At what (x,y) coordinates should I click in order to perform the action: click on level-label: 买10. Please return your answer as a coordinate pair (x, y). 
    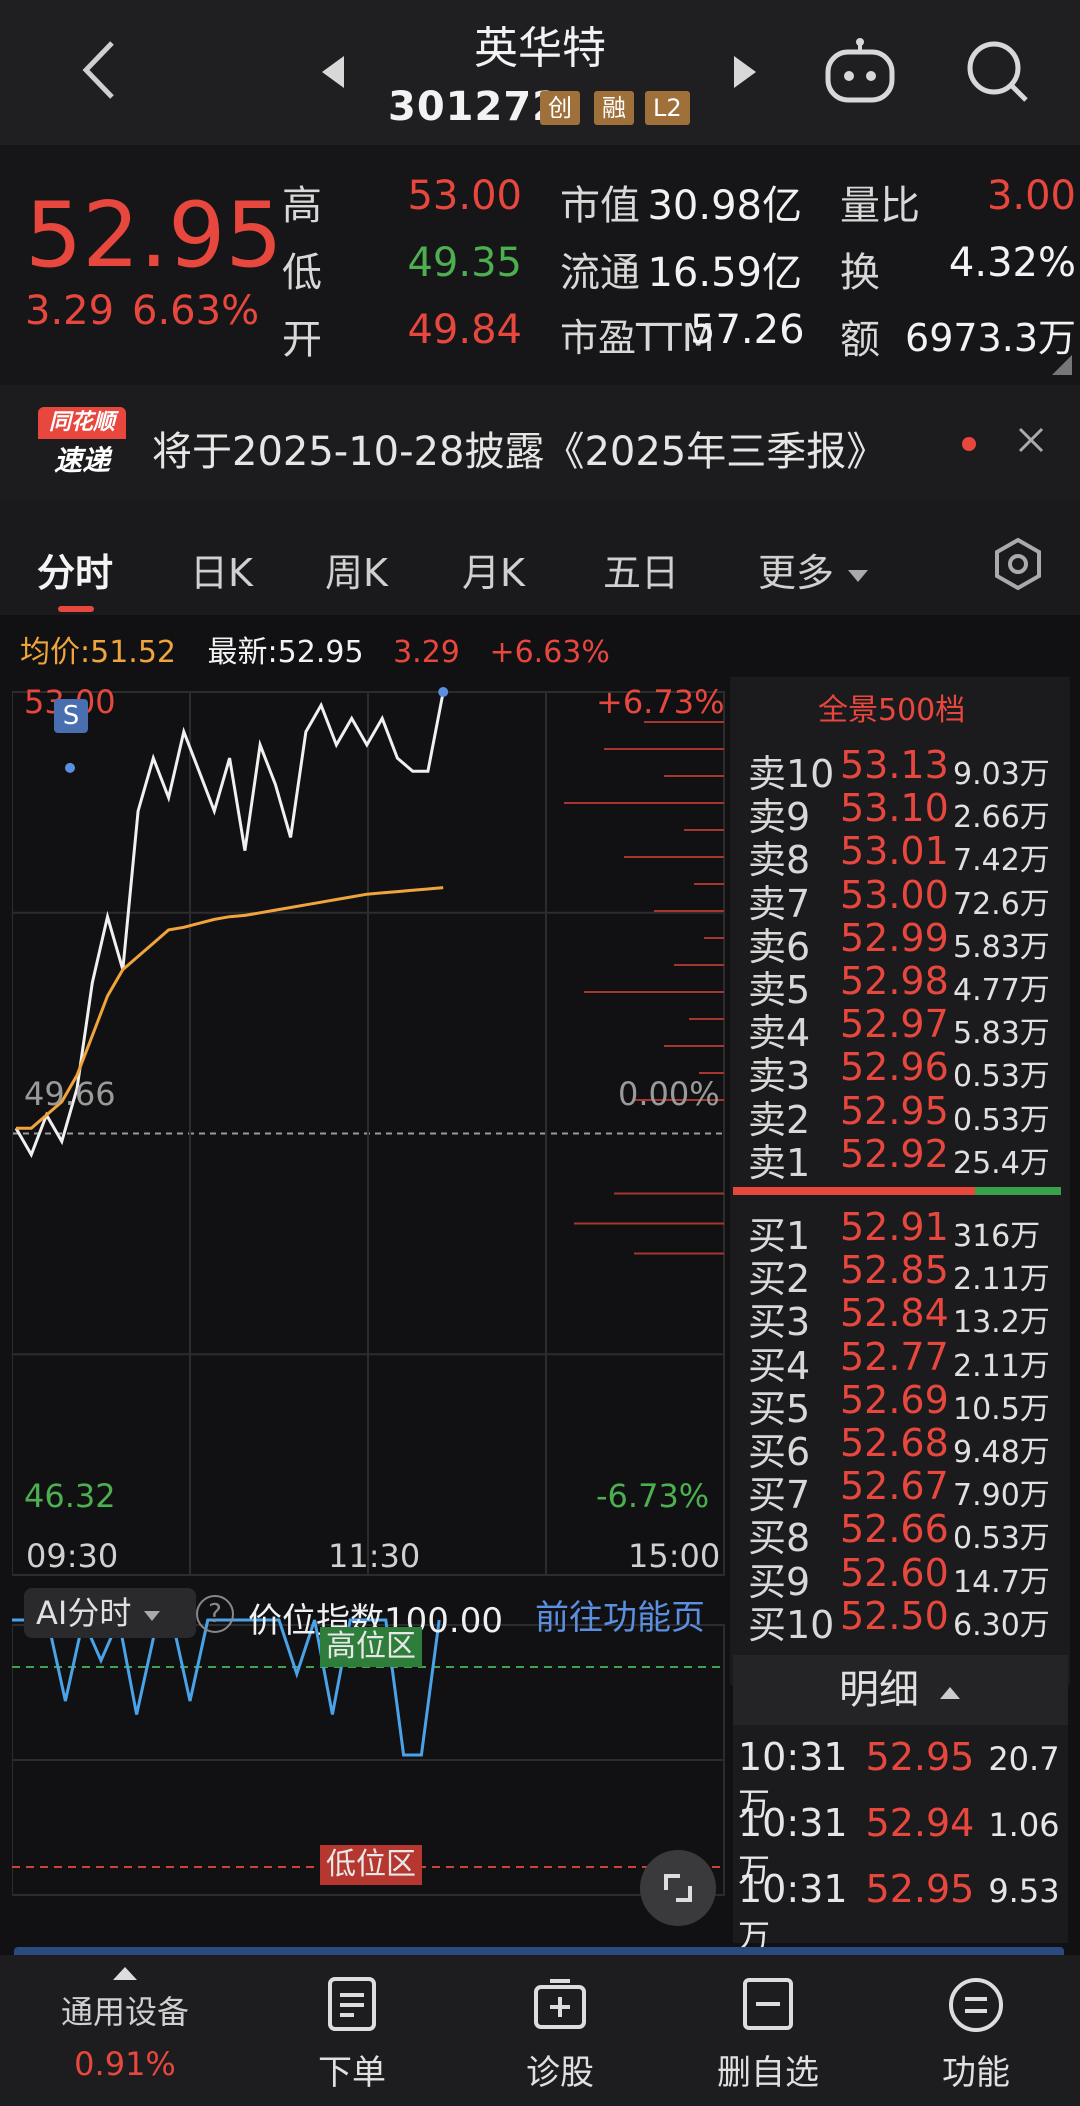
    Looking at the image, I should click on (791, 1624).